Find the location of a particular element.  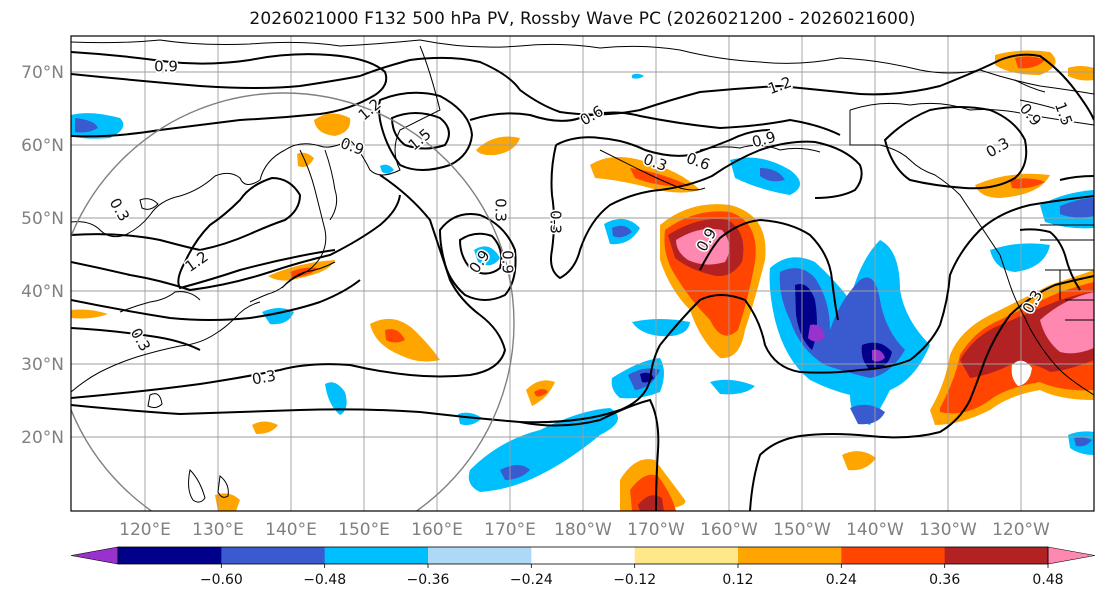

colorbar-tick-label: −0.48 is located at coordinates (324, 580).